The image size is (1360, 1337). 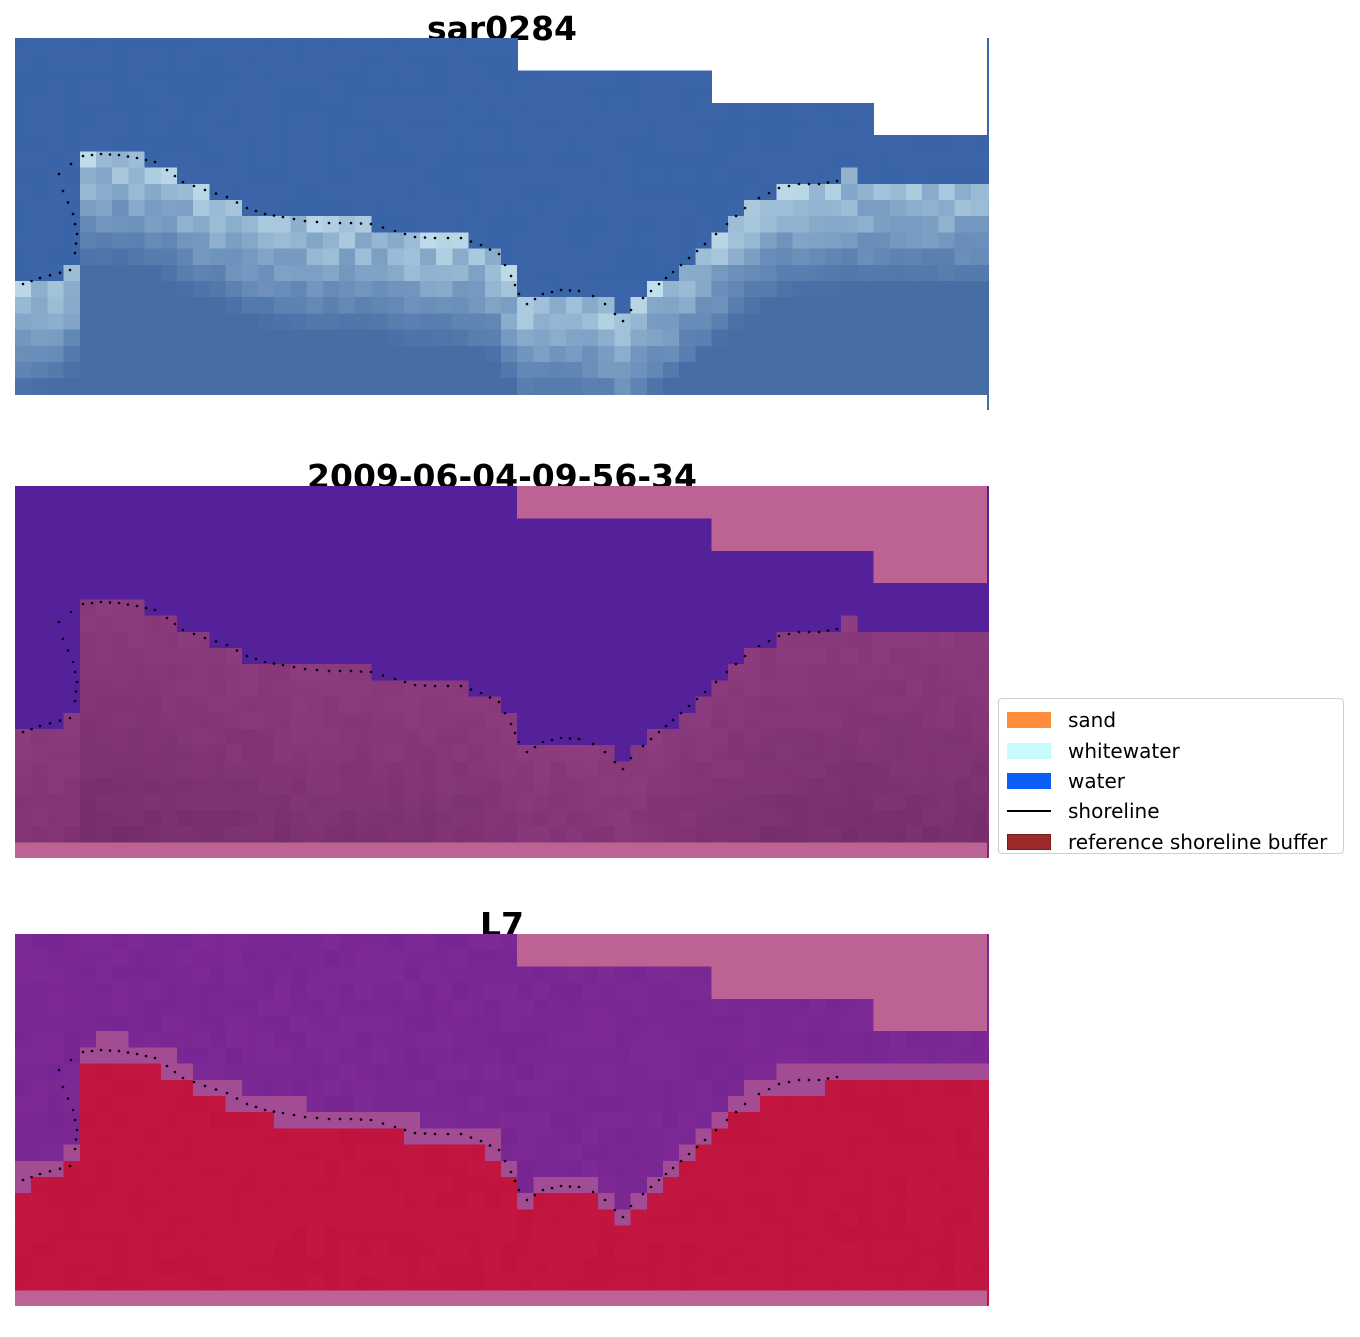 What do you see at coordinates (1096, 780) in the screenshot?
I see `legend-label-water: water` at bounding box center [1096, 780].